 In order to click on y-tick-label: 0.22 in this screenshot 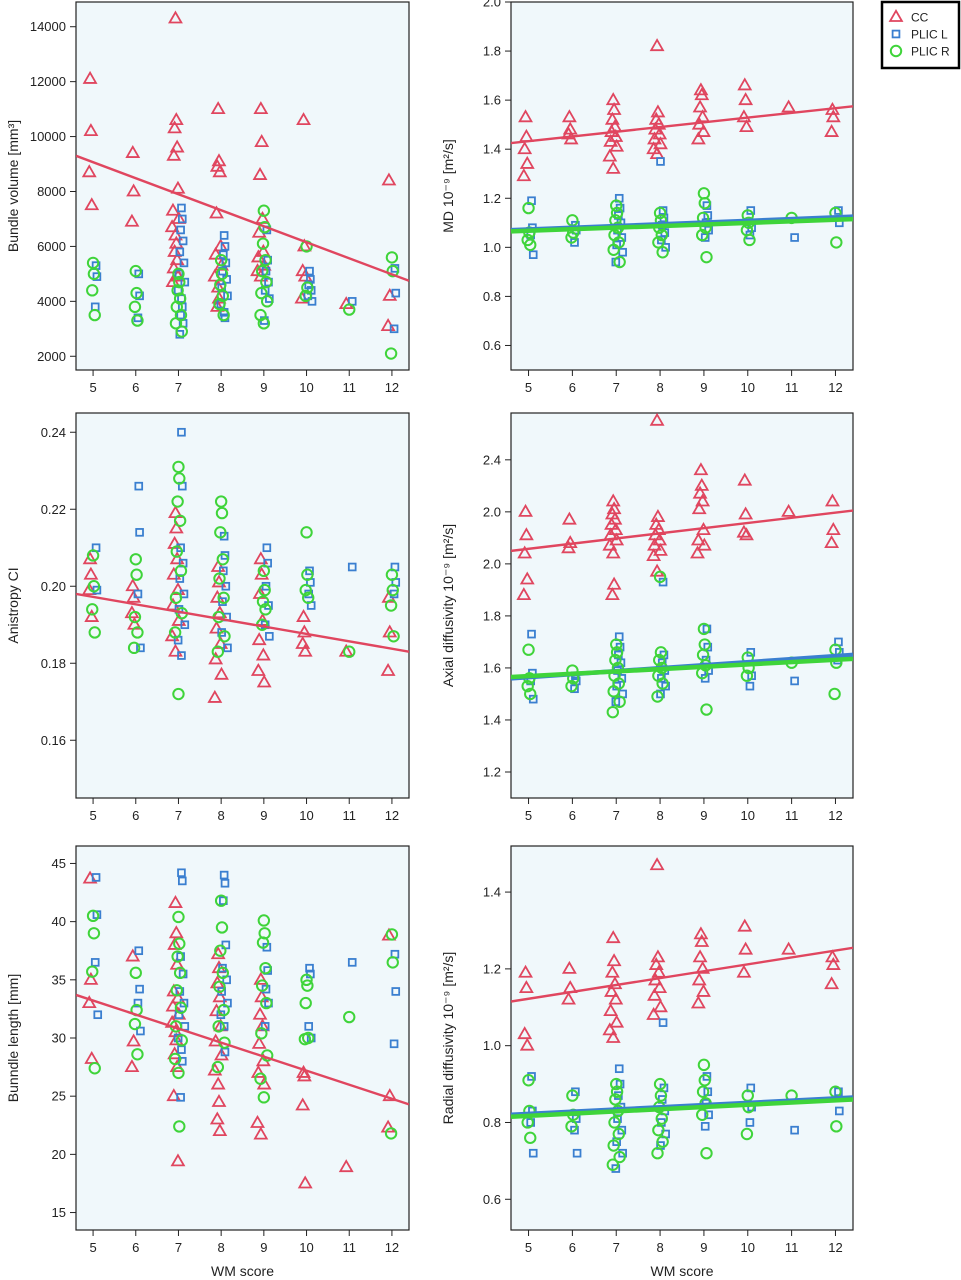, I will do `click(53, 509)`.